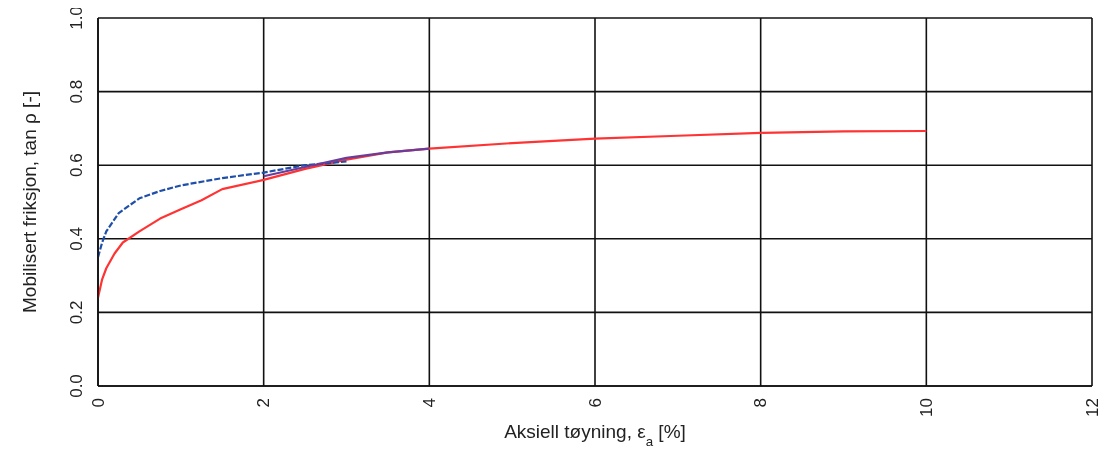 This screenshot has height=452, width=1102. I want to click on x-tick-label: 10, so click(926, 407).